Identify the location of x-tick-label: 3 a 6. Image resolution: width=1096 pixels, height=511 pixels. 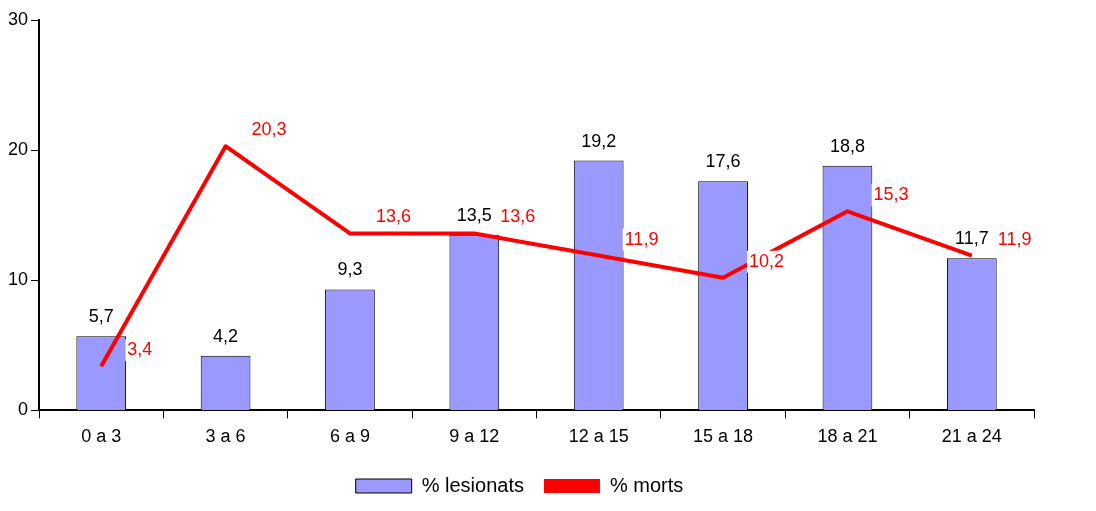
(225, 436).